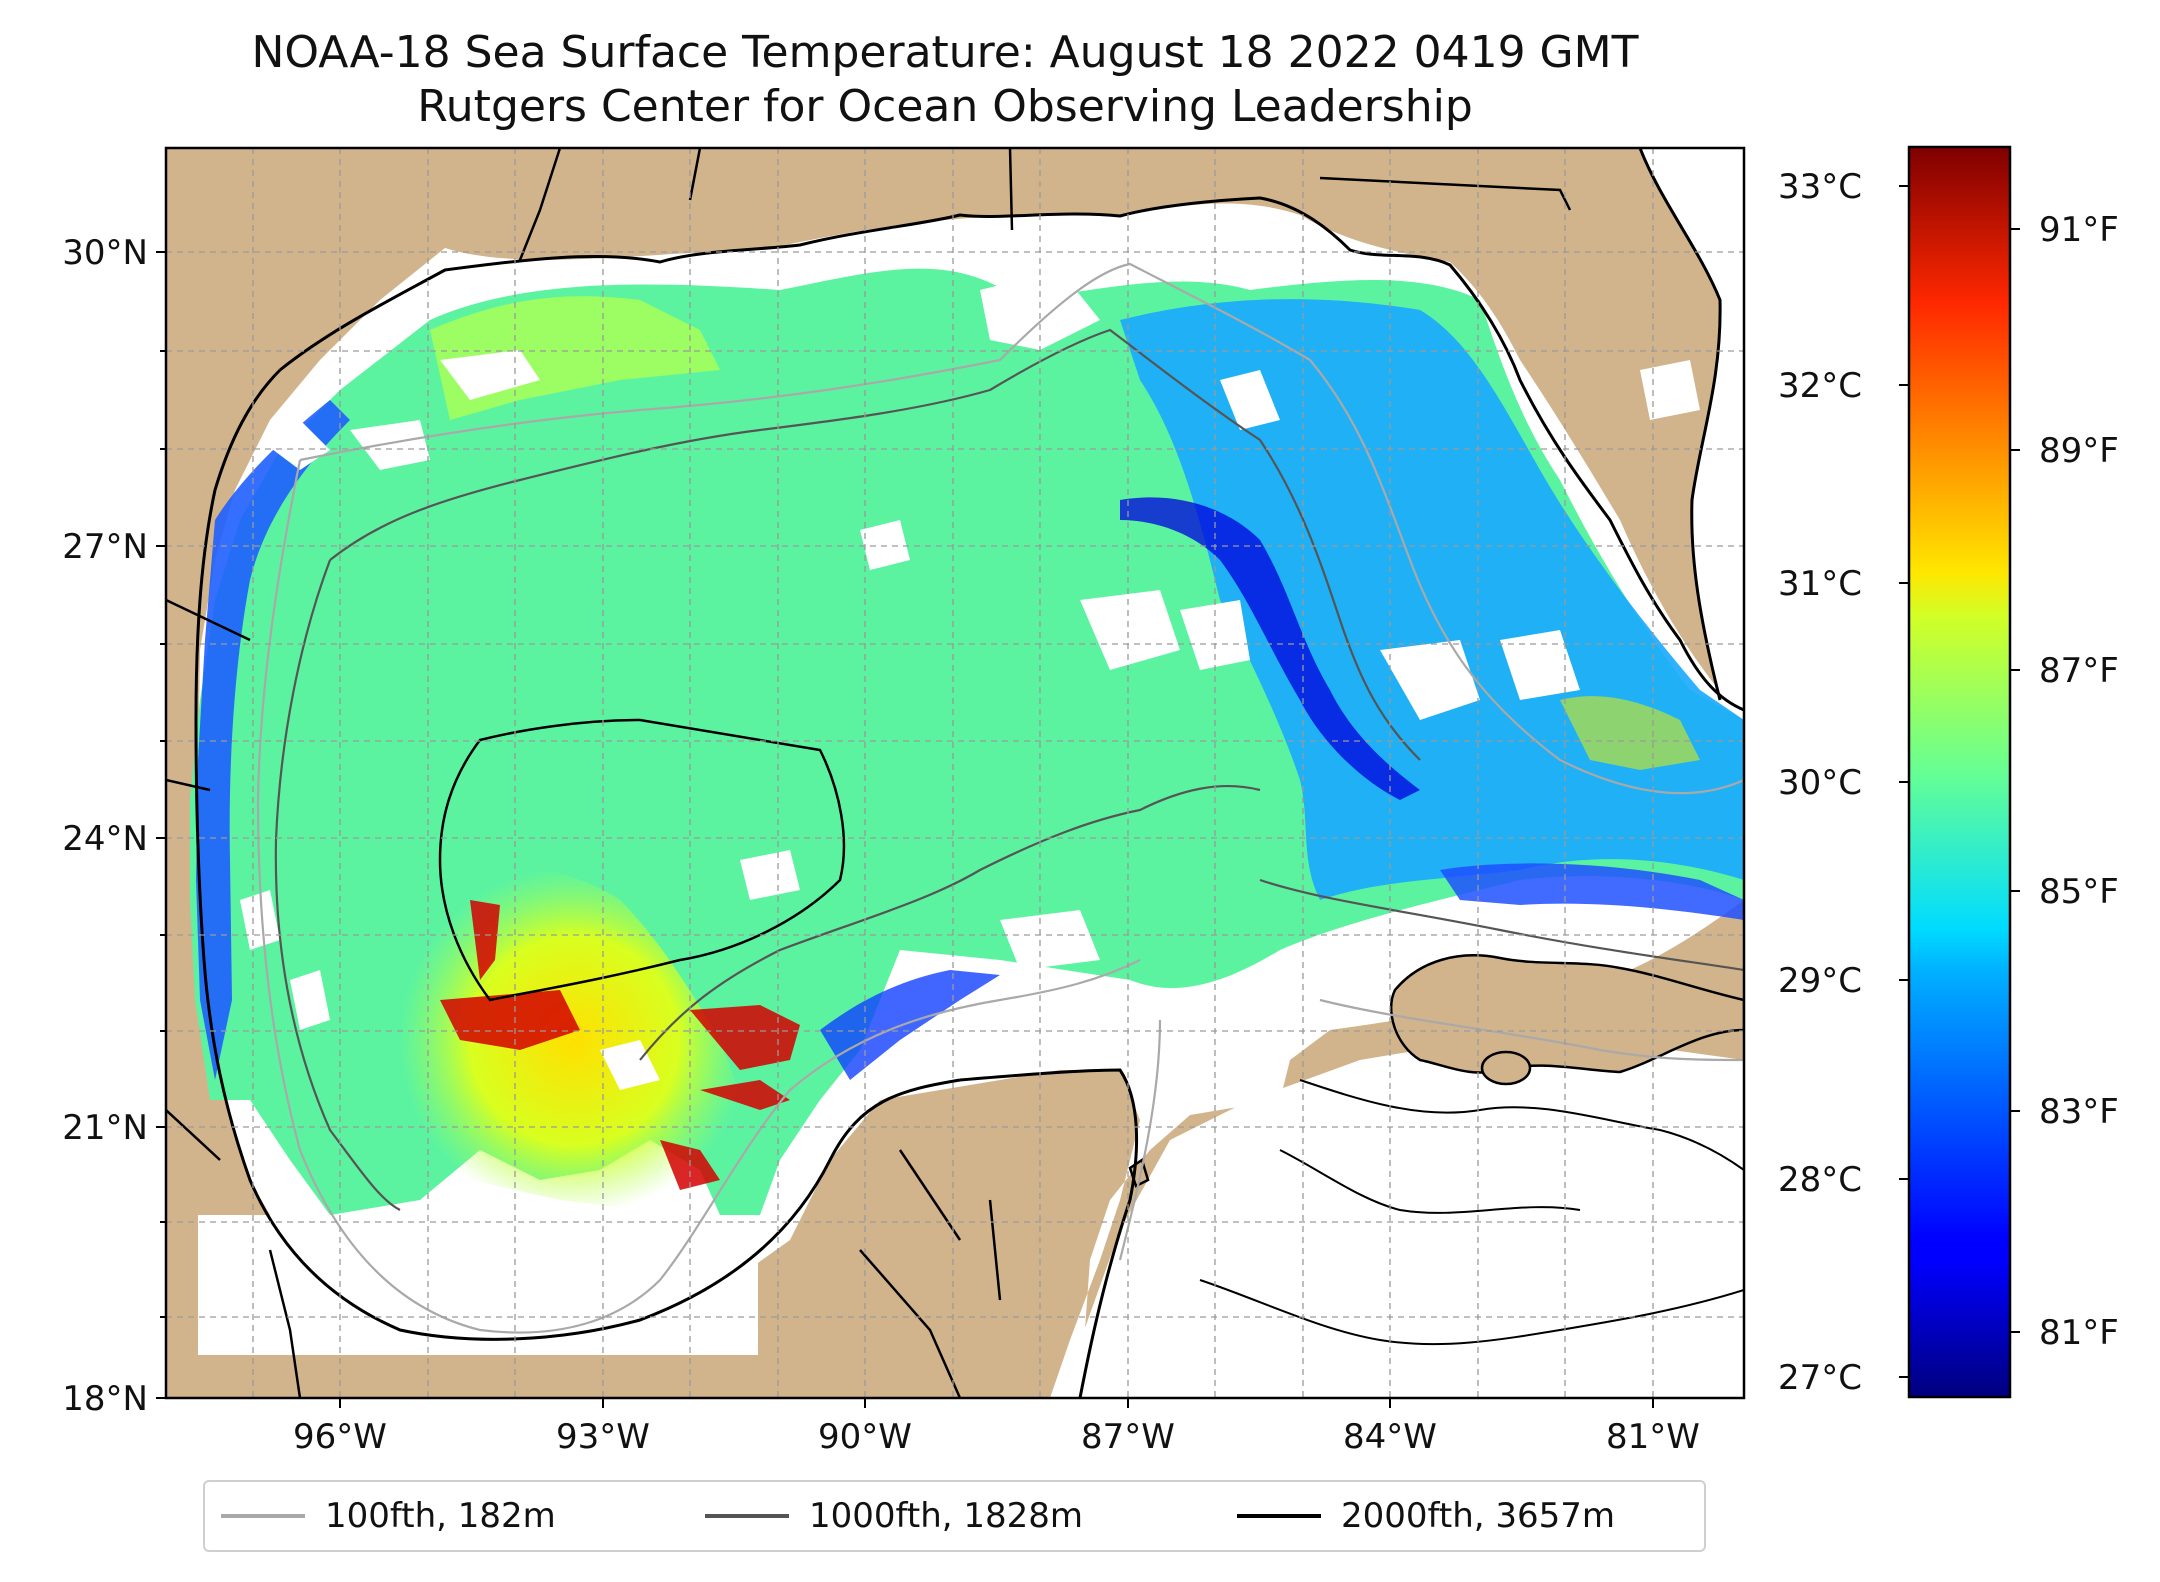 The image size is (2160, 1582). Describe the element at coordinates (273, 740) in the screenshot. I see `sst-cool-west-coast` at that location.